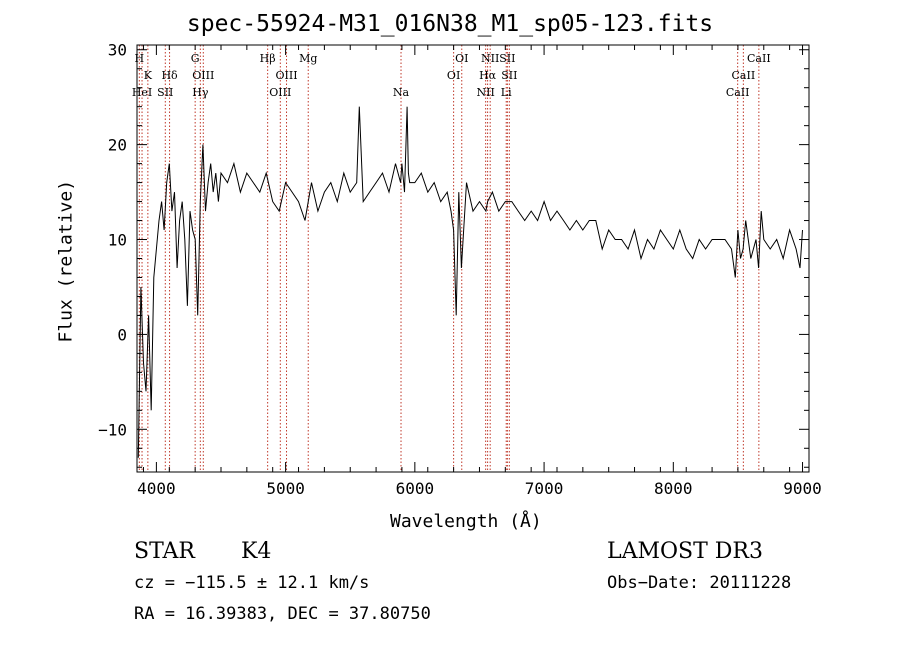  Describe the element at coordinates (802, 488) in the screenshot. I see `x-tick-label-5: 9000` at that location.